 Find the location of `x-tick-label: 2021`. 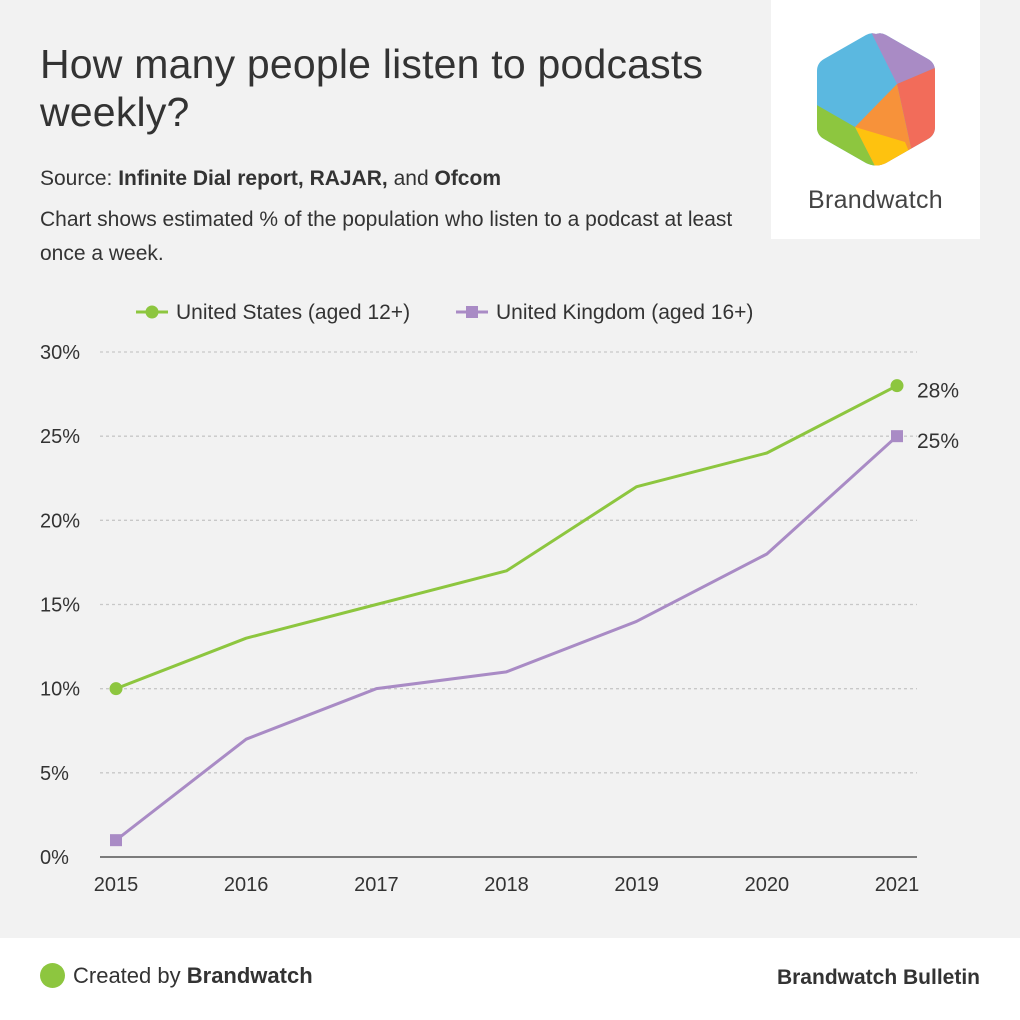

x-tick-label: 2021 is located at coordinates (897, 885).